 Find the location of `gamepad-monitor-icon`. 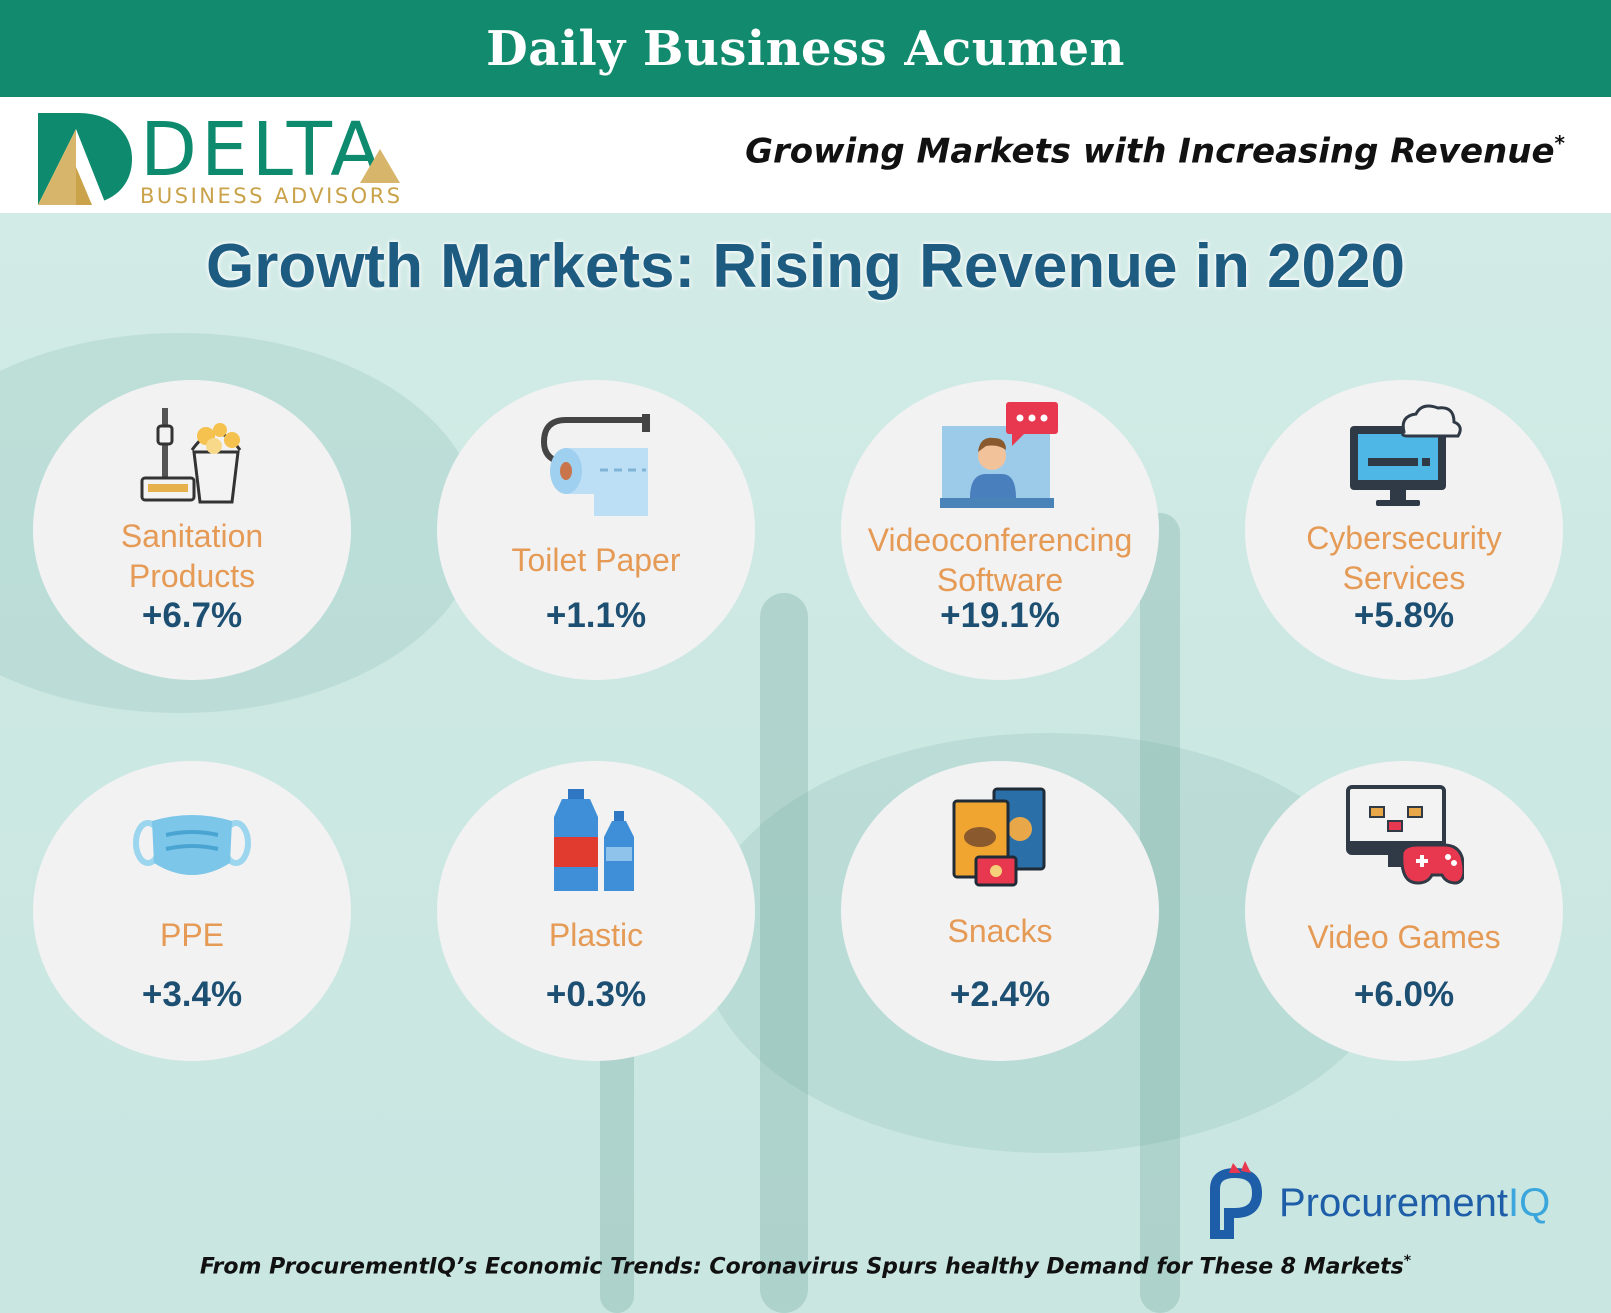

gamepad-monitor-icon is located at coordinates (1404, 838).